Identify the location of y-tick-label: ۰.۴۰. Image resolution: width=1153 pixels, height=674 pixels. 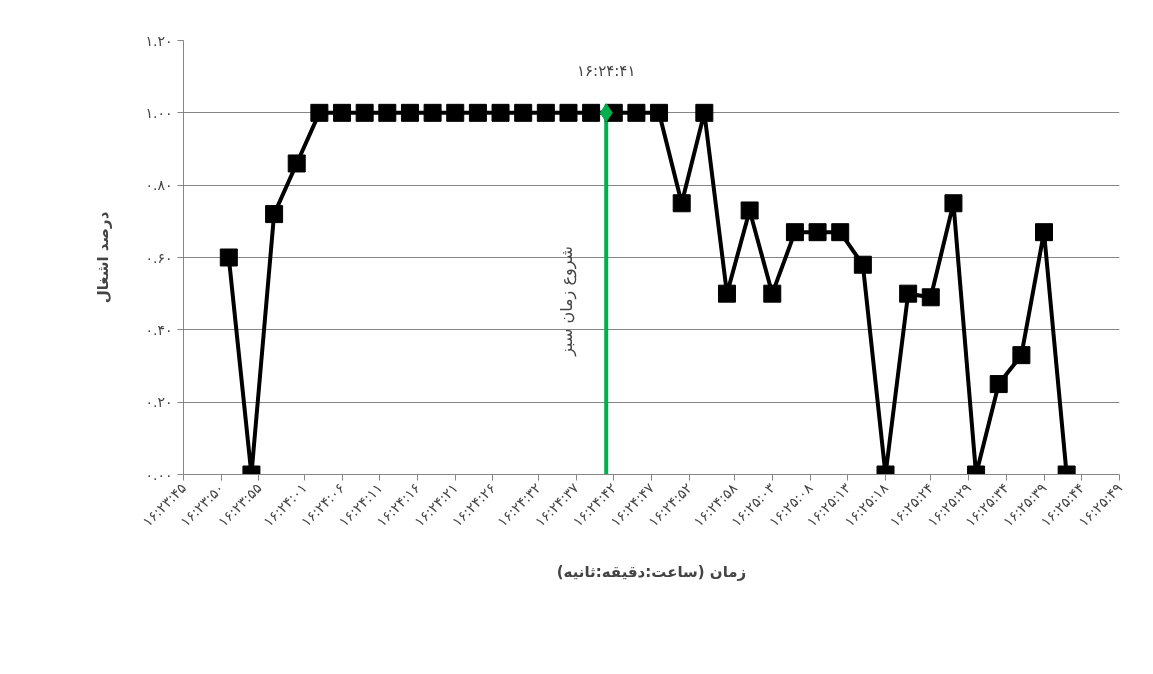
(159, 329).